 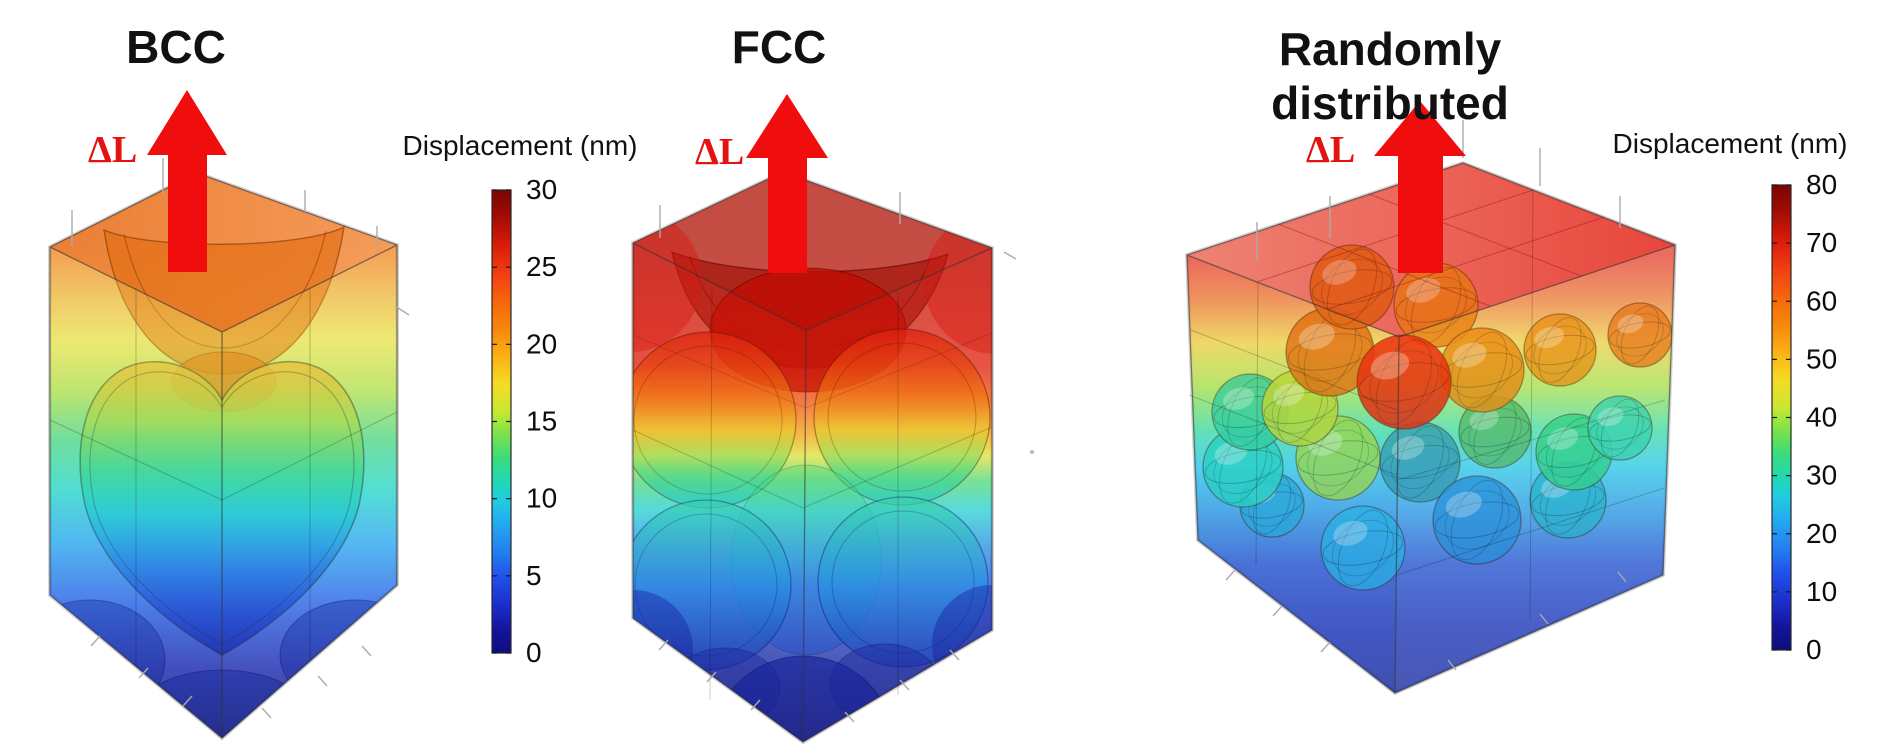 What do you see at coordinates (1821, 300) in the screenshot?
I see `colorbar-tick-label: 60` at bounding box center [1821, 300].